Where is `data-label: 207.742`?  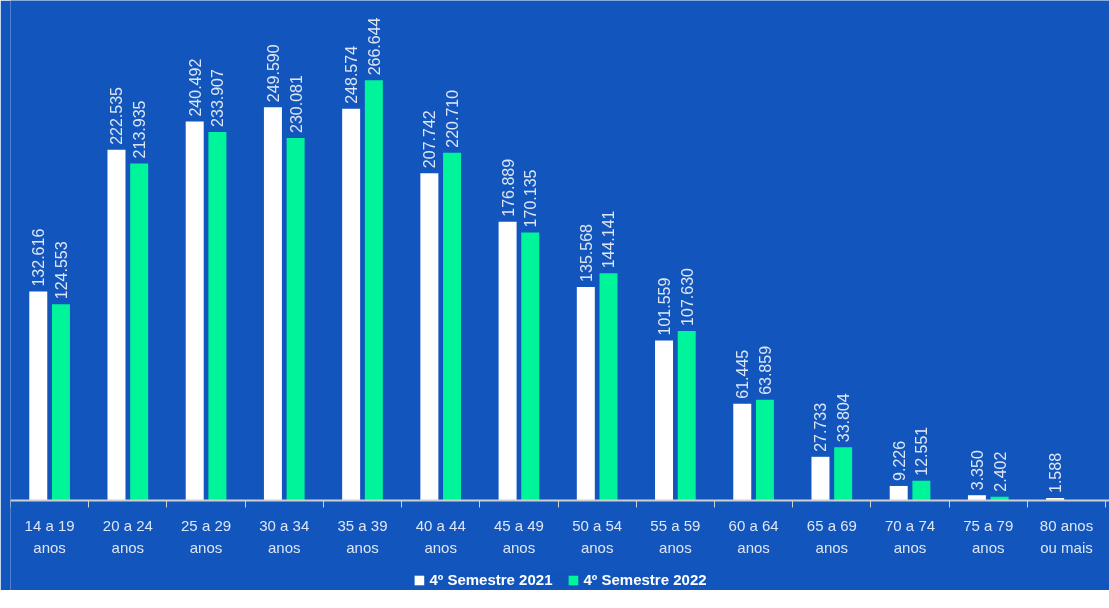
data-label: 207.742 is located at coordinates (430, 139).